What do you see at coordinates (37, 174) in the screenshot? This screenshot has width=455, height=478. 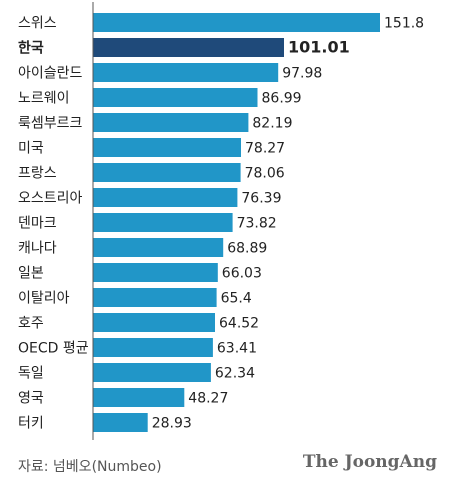 I see `category-label-6: 프랑스` at bounding box center [37, 174].